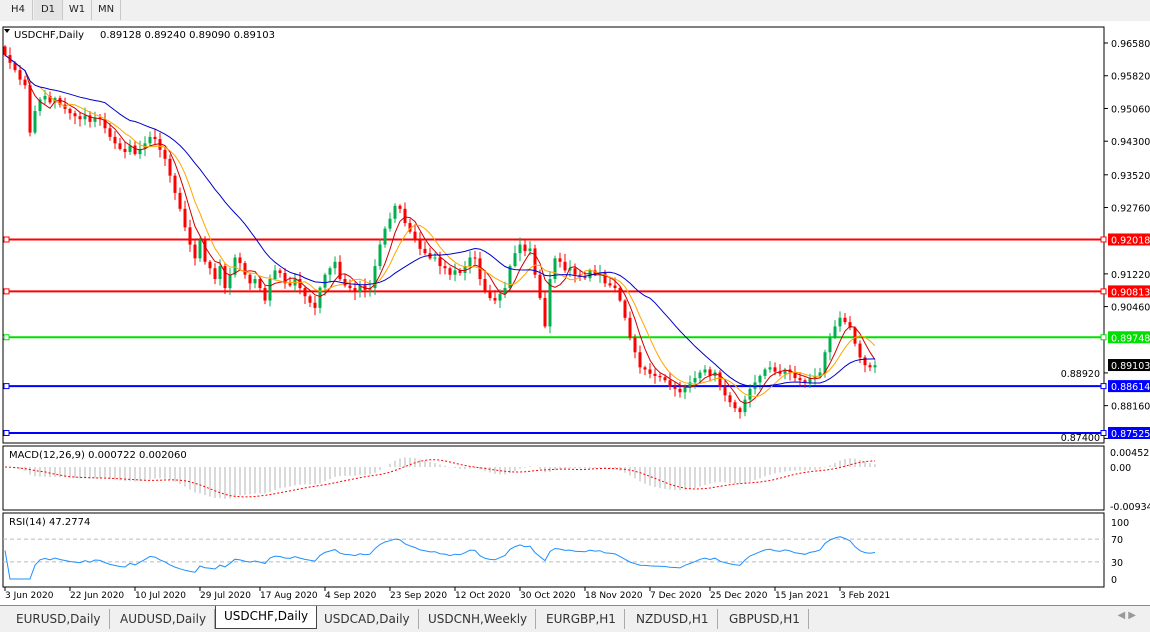 Image resolution: width=1150 pixels, height=632 pixels. I want to click on symbol-label: USDCHF,Daily, so click(49, 35).